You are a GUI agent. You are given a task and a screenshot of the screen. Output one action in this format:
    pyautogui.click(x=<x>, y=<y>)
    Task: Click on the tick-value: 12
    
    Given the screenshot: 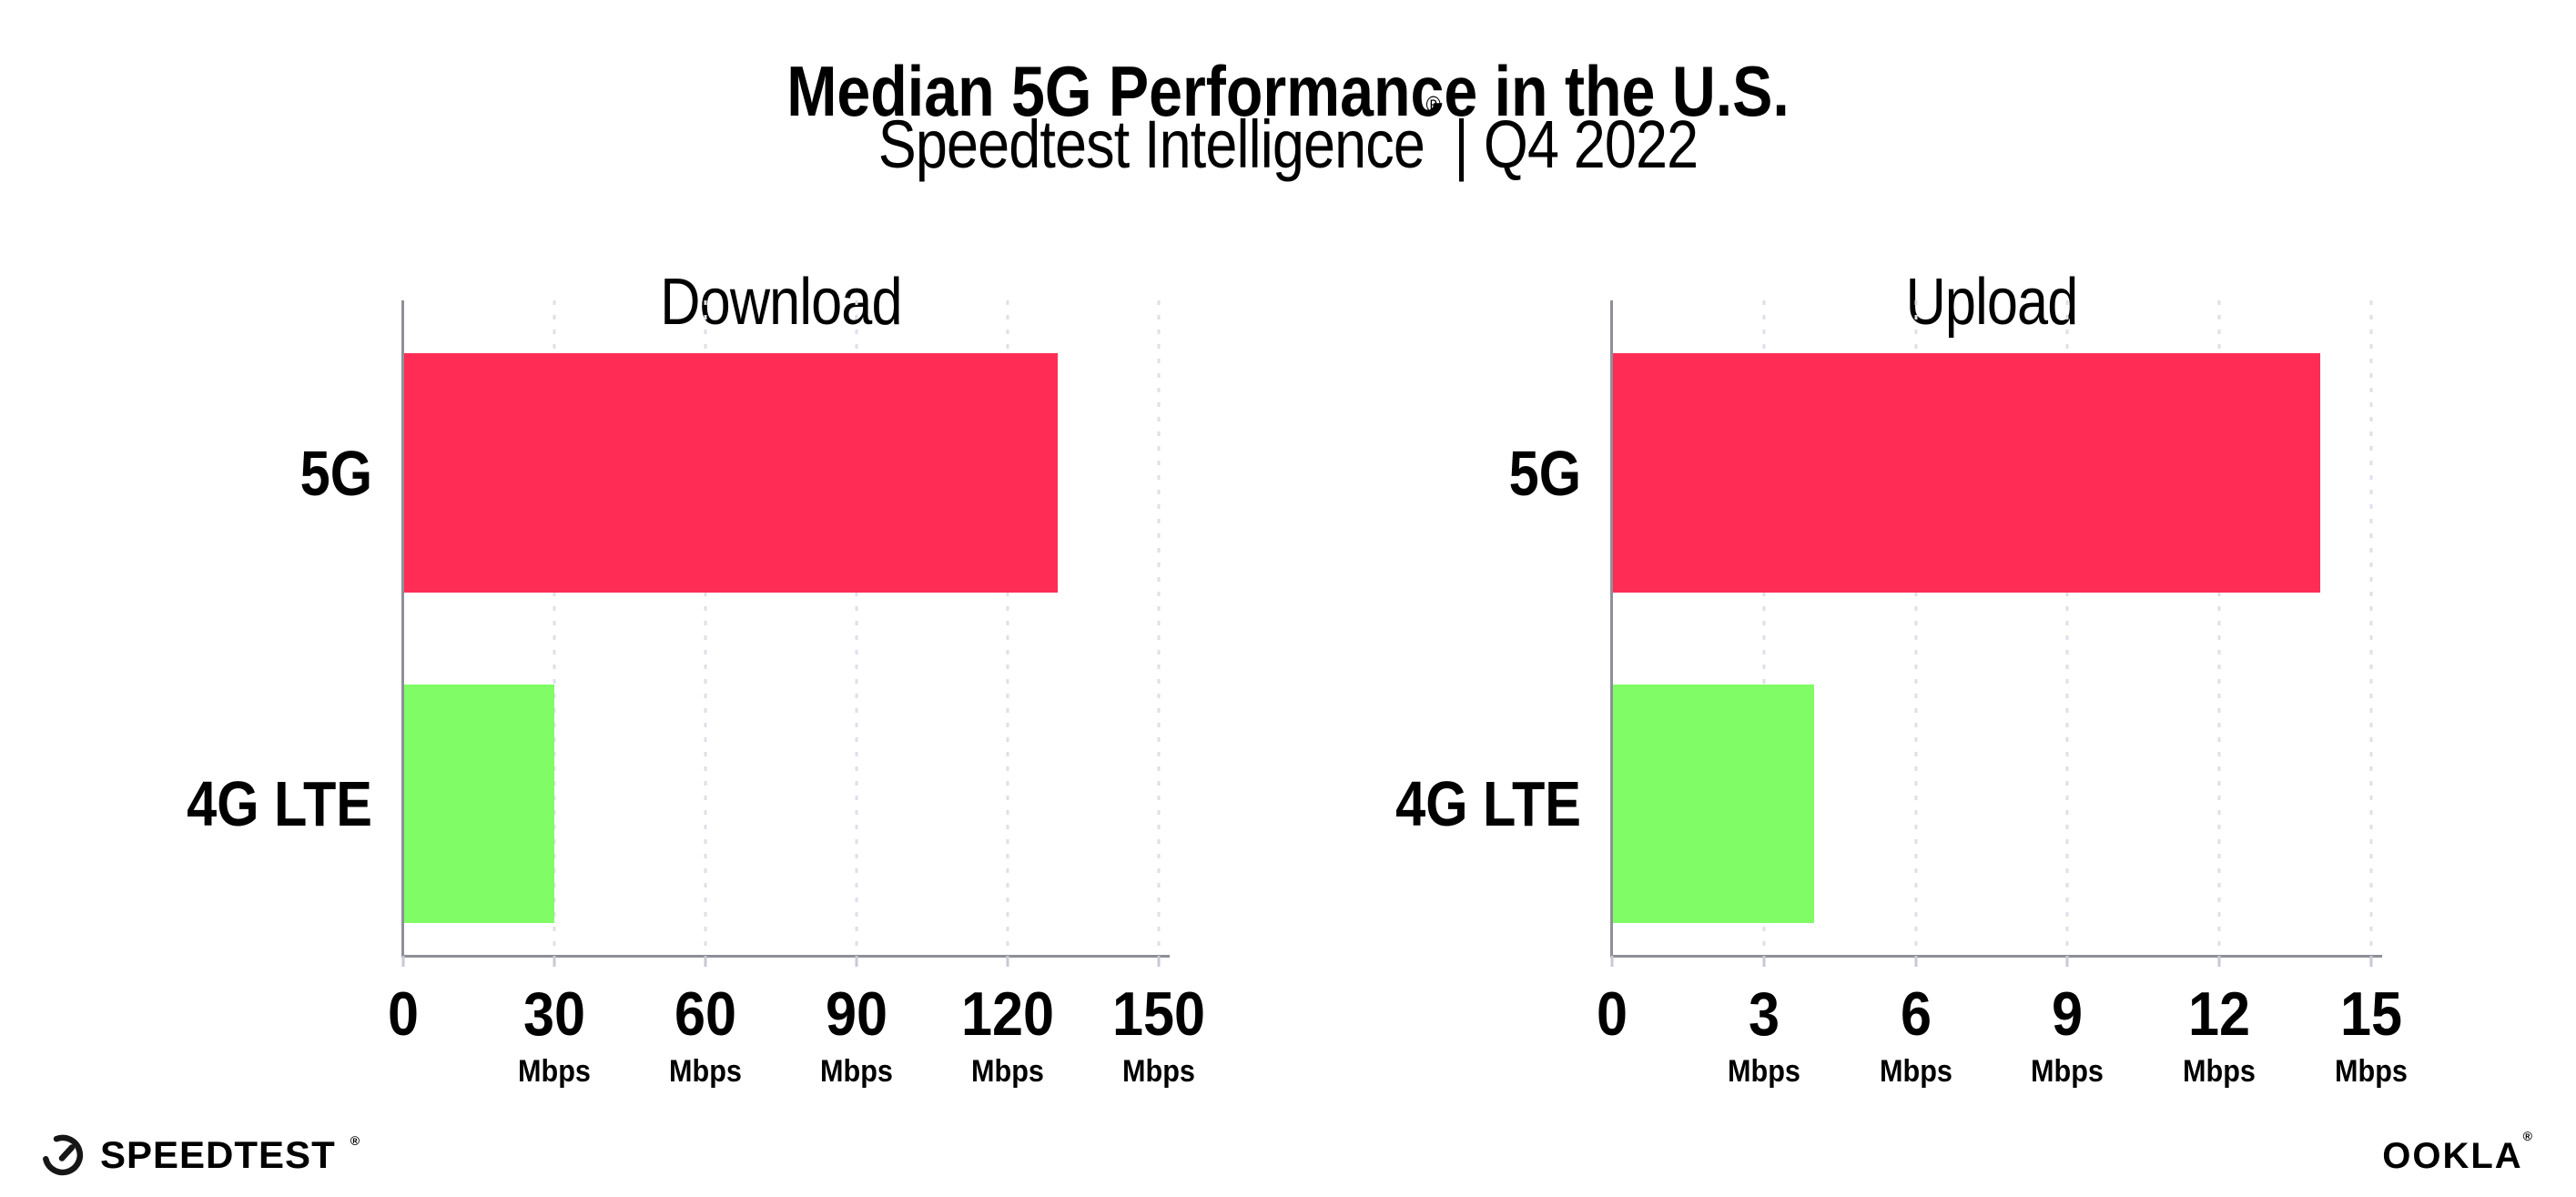 What is the action you would take?
    pyautogui.click(x=2219, y=1014)
    